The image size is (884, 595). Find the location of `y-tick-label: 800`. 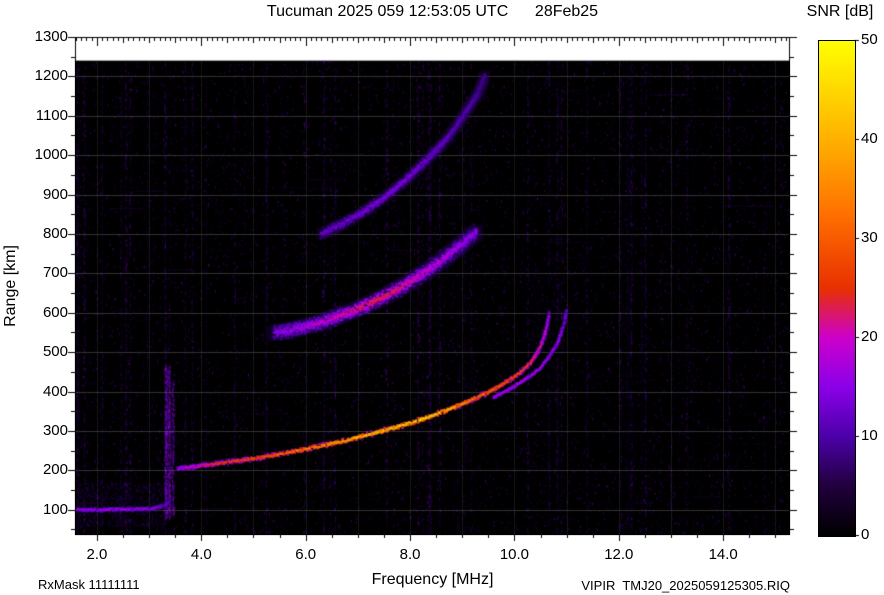

y-tick-label: 800 is located at coordinates (55, 233).